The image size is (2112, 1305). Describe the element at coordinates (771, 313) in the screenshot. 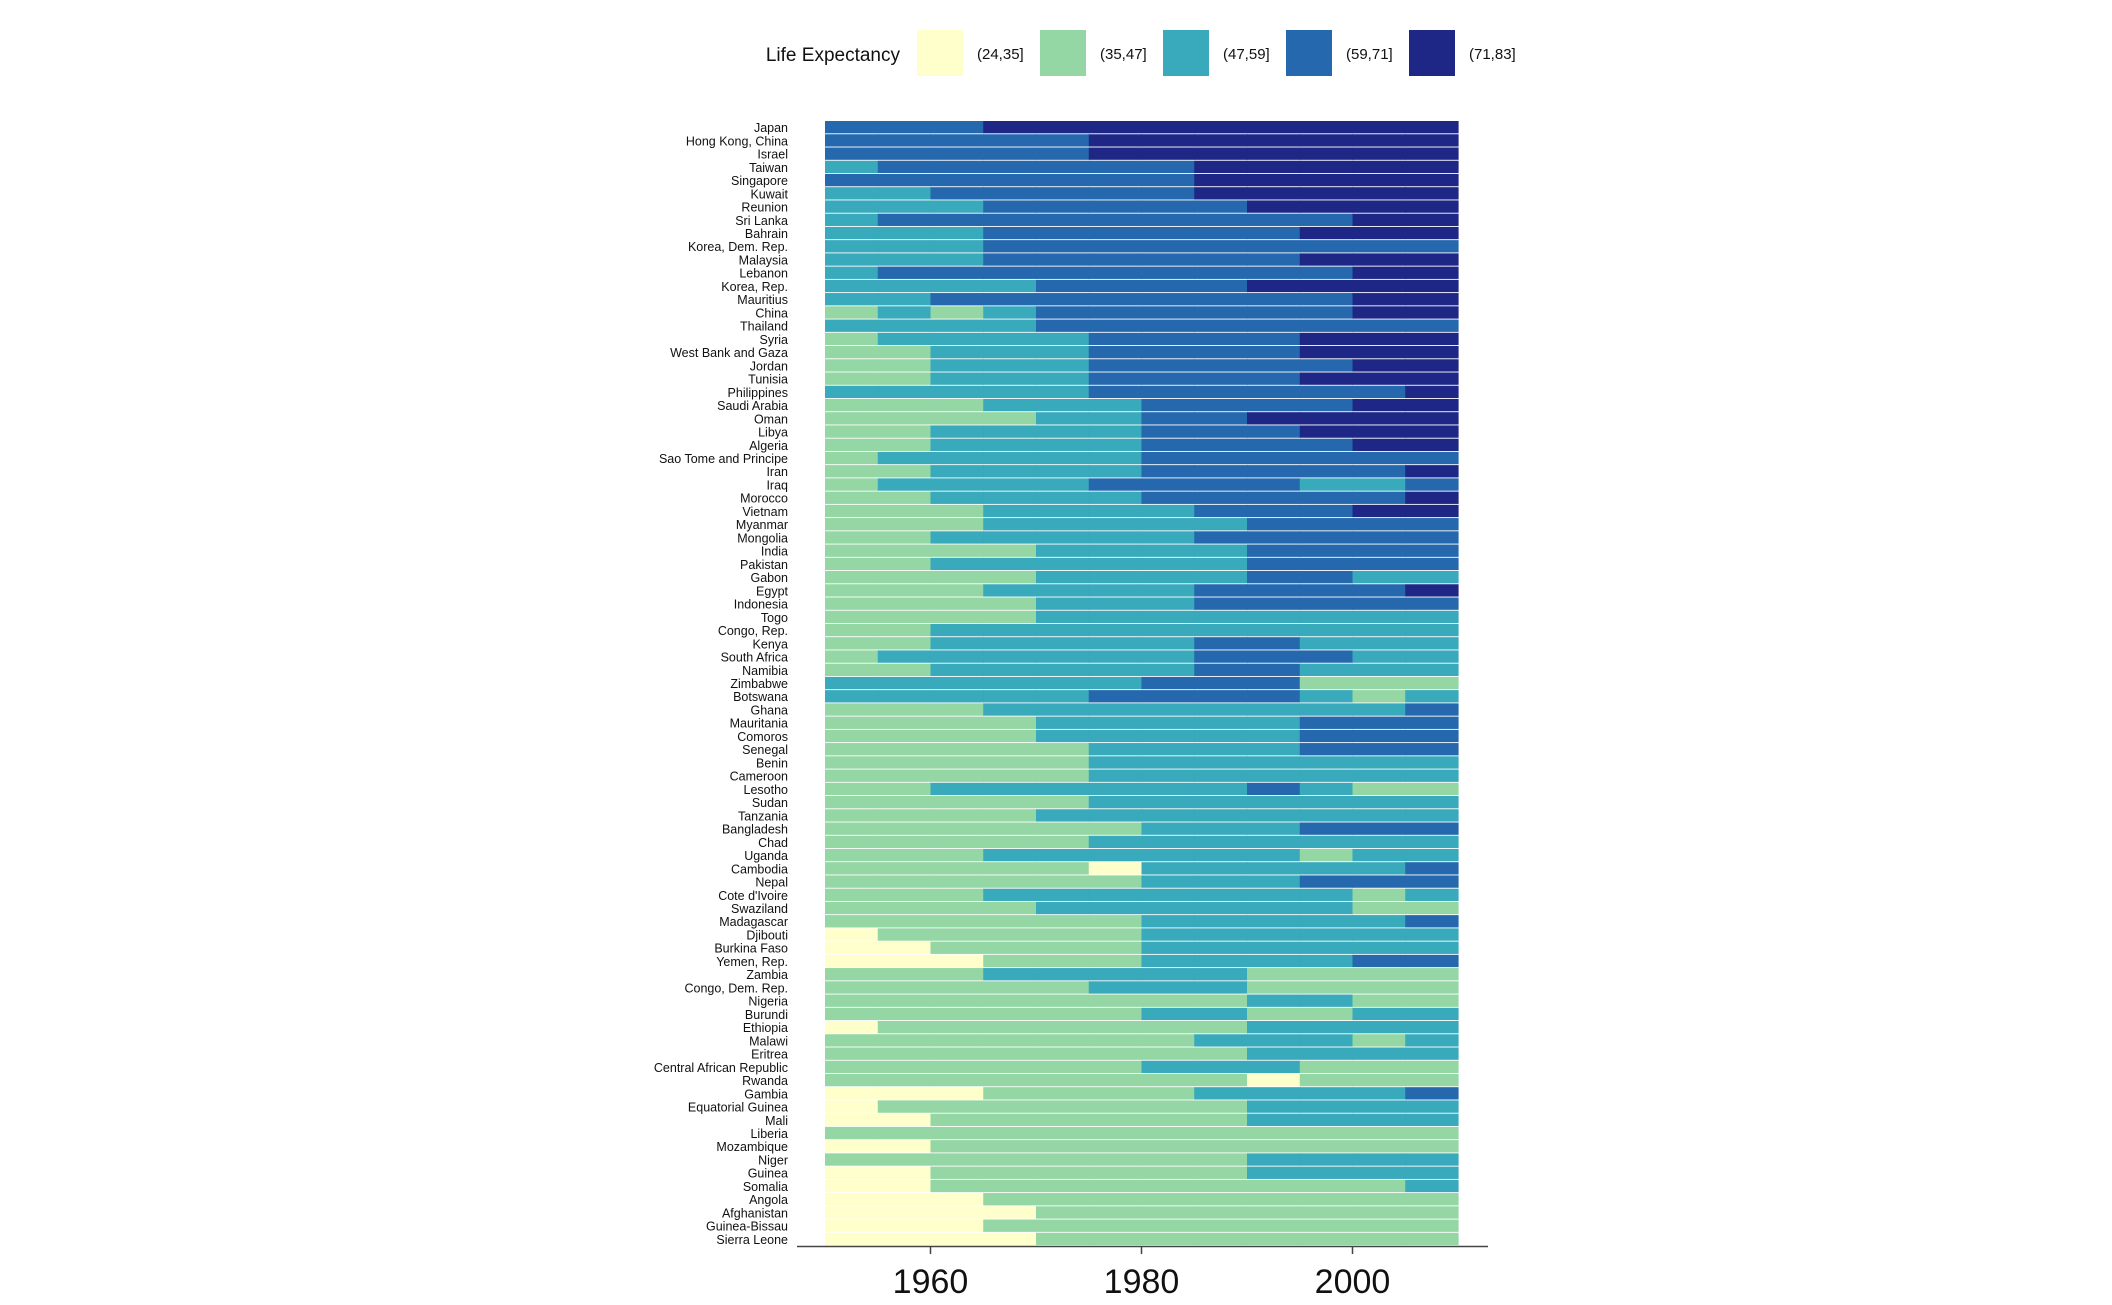

I see `country-label: China` at that location.